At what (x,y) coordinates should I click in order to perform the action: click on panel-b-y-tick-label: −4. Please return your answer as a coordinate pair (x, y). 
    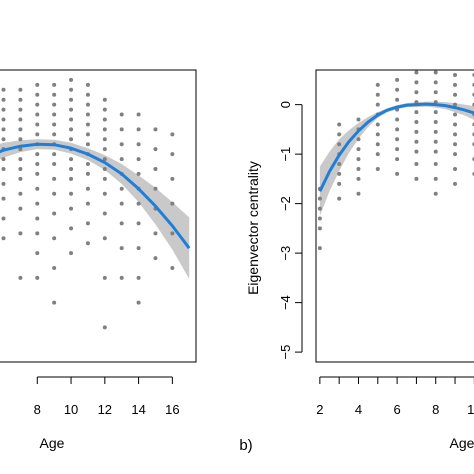
    Looking at the image, I should click on (285, 302).